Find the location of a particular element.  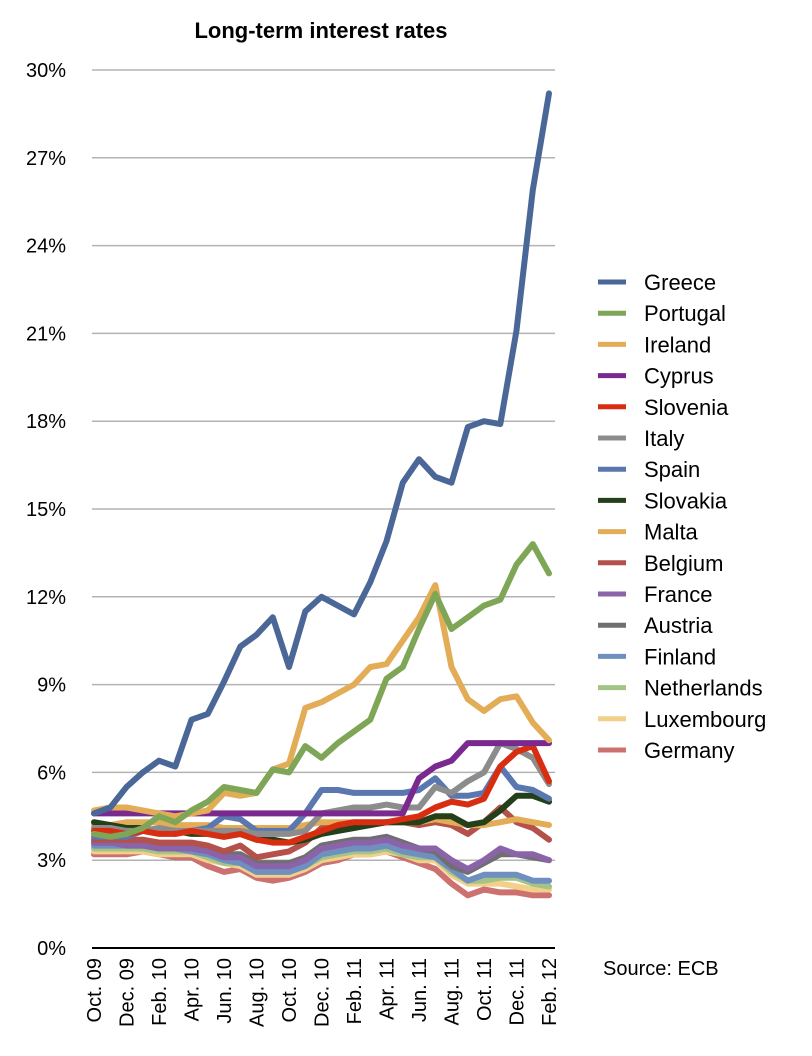

y-tick-label: 6% is located at coordinates (51, 773).